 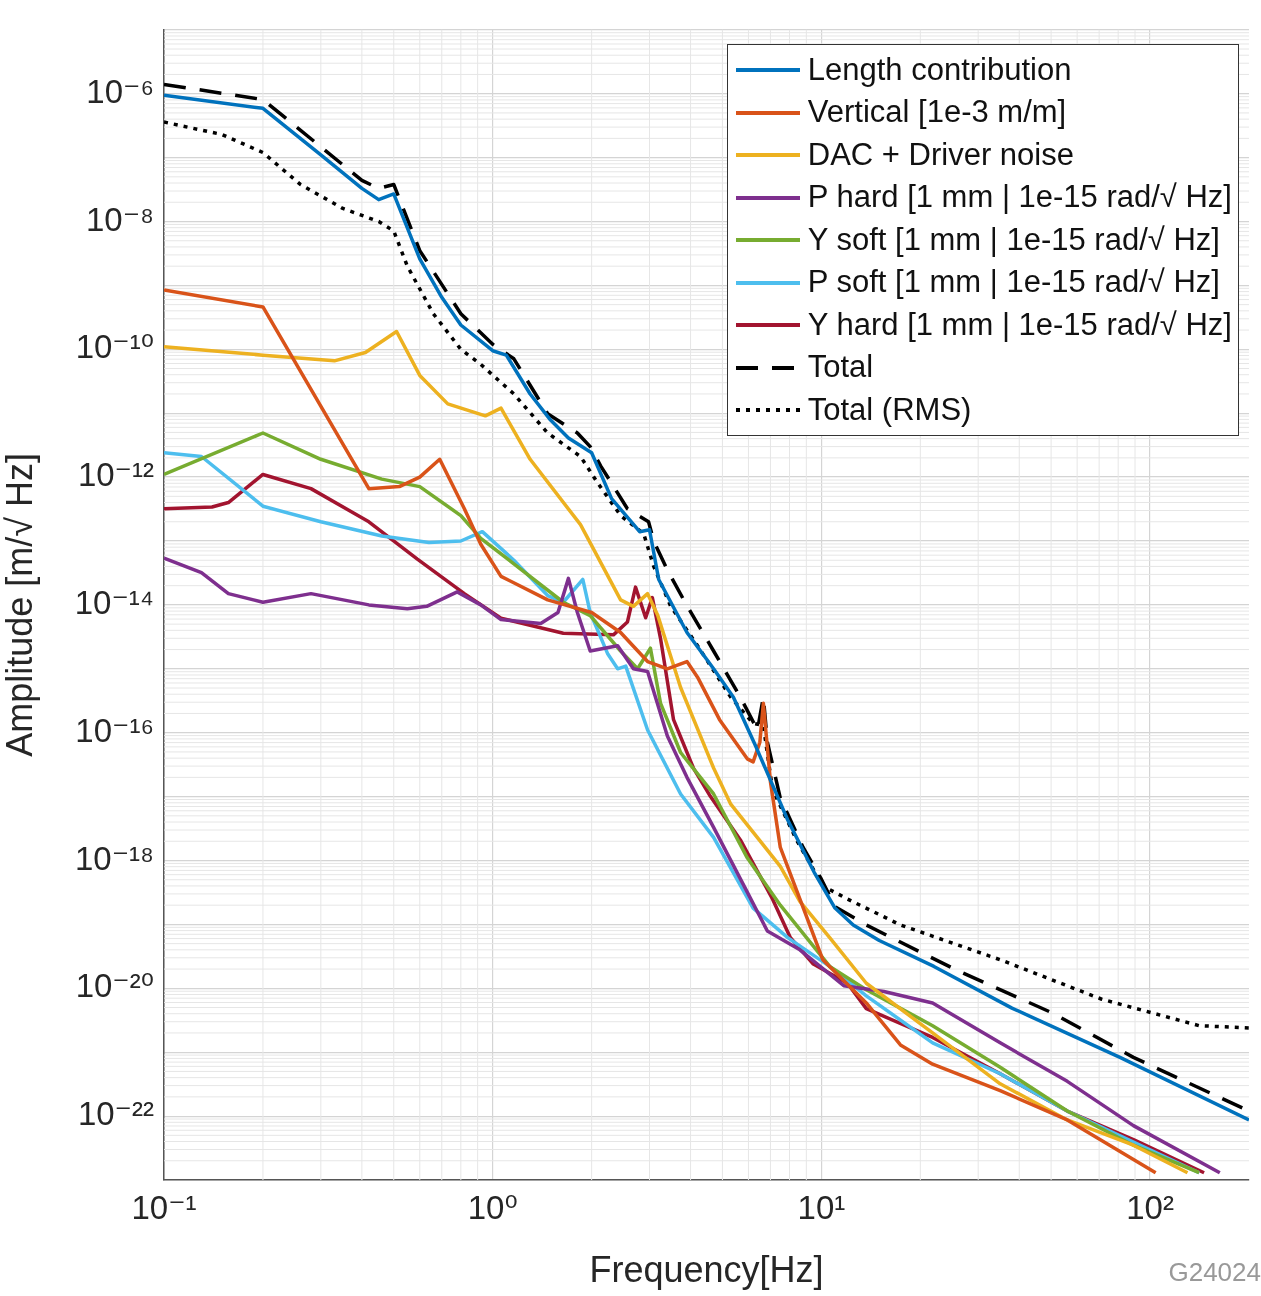 What do you see at coordinates (1019, 324) in the screenshot?
I see `legend-label: Y hard [1 mm | 1e-15 rad/√ Hz]` at bounding box center [1019, 324].